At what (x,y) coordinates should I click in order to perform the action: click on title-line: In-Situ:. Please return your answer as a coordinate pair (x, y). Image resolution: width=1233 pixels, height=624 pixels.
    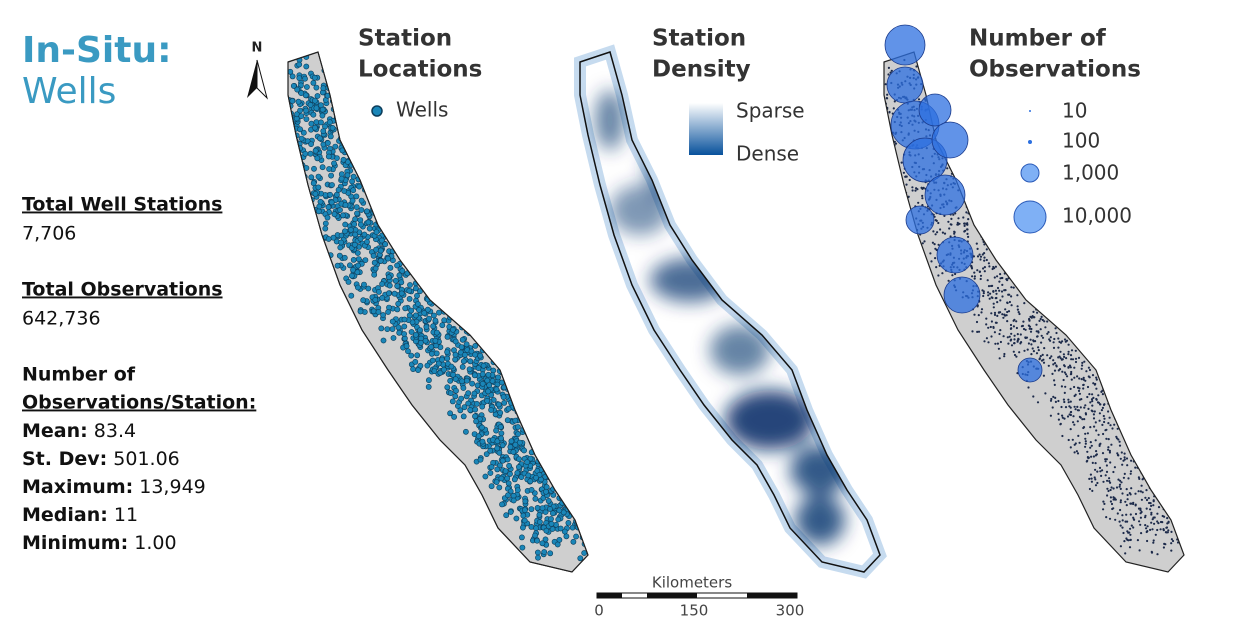
    Looking at the image, I should click on (96, 50).